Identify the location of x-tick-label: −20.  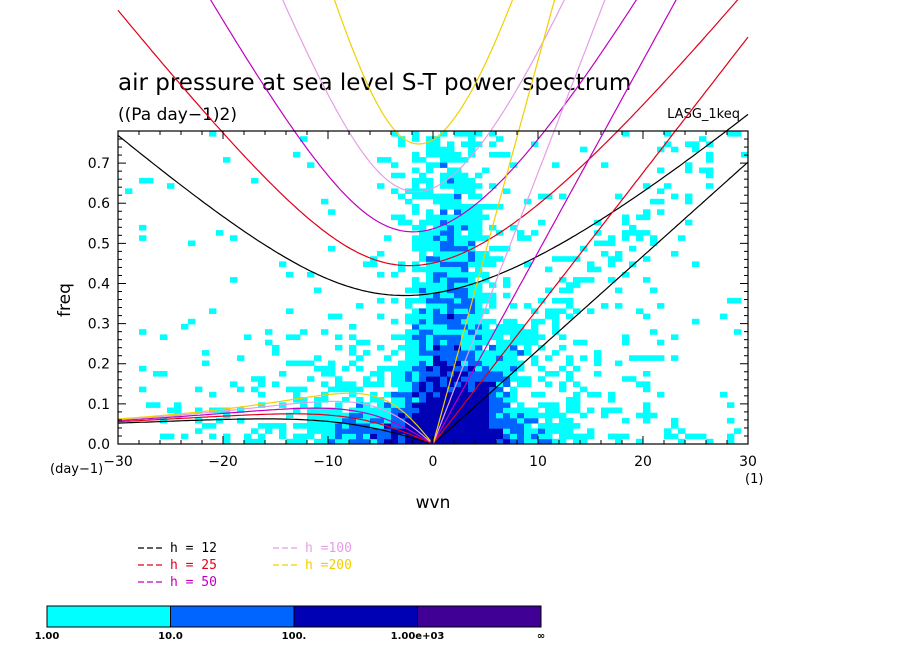
(223, 462).